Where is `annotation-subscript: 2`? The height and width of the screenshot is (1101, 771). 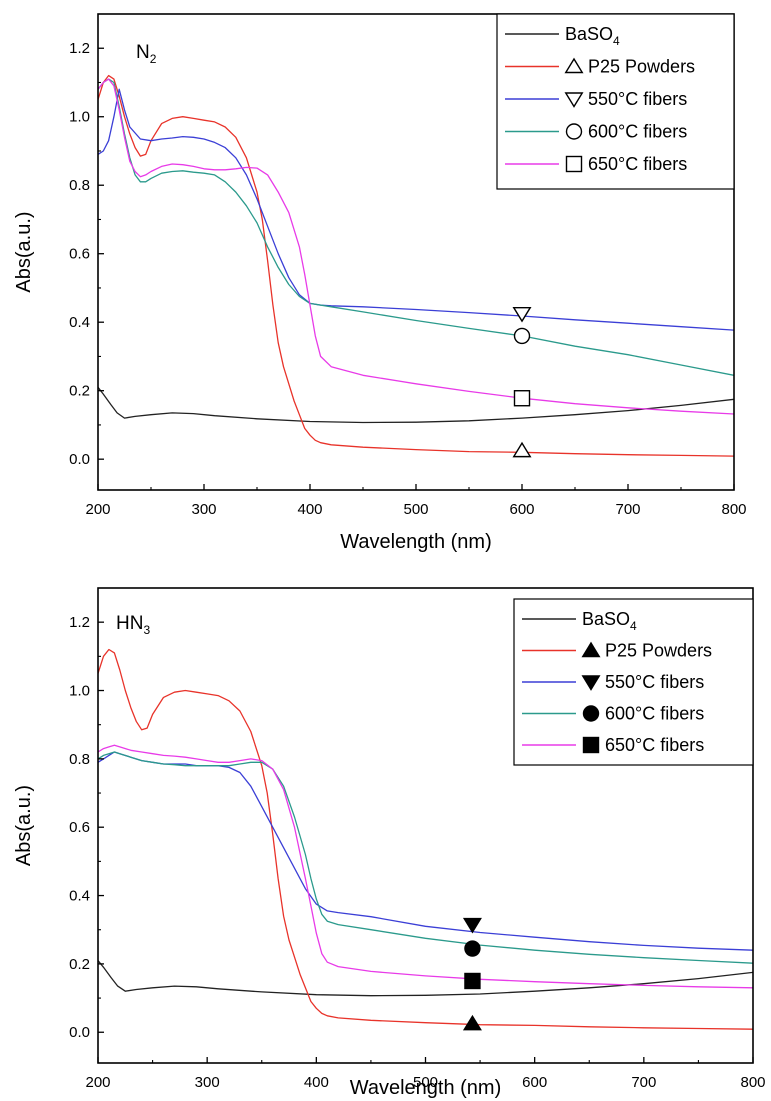 annotation-subscript: 2 is located at coordinates (153, 59).